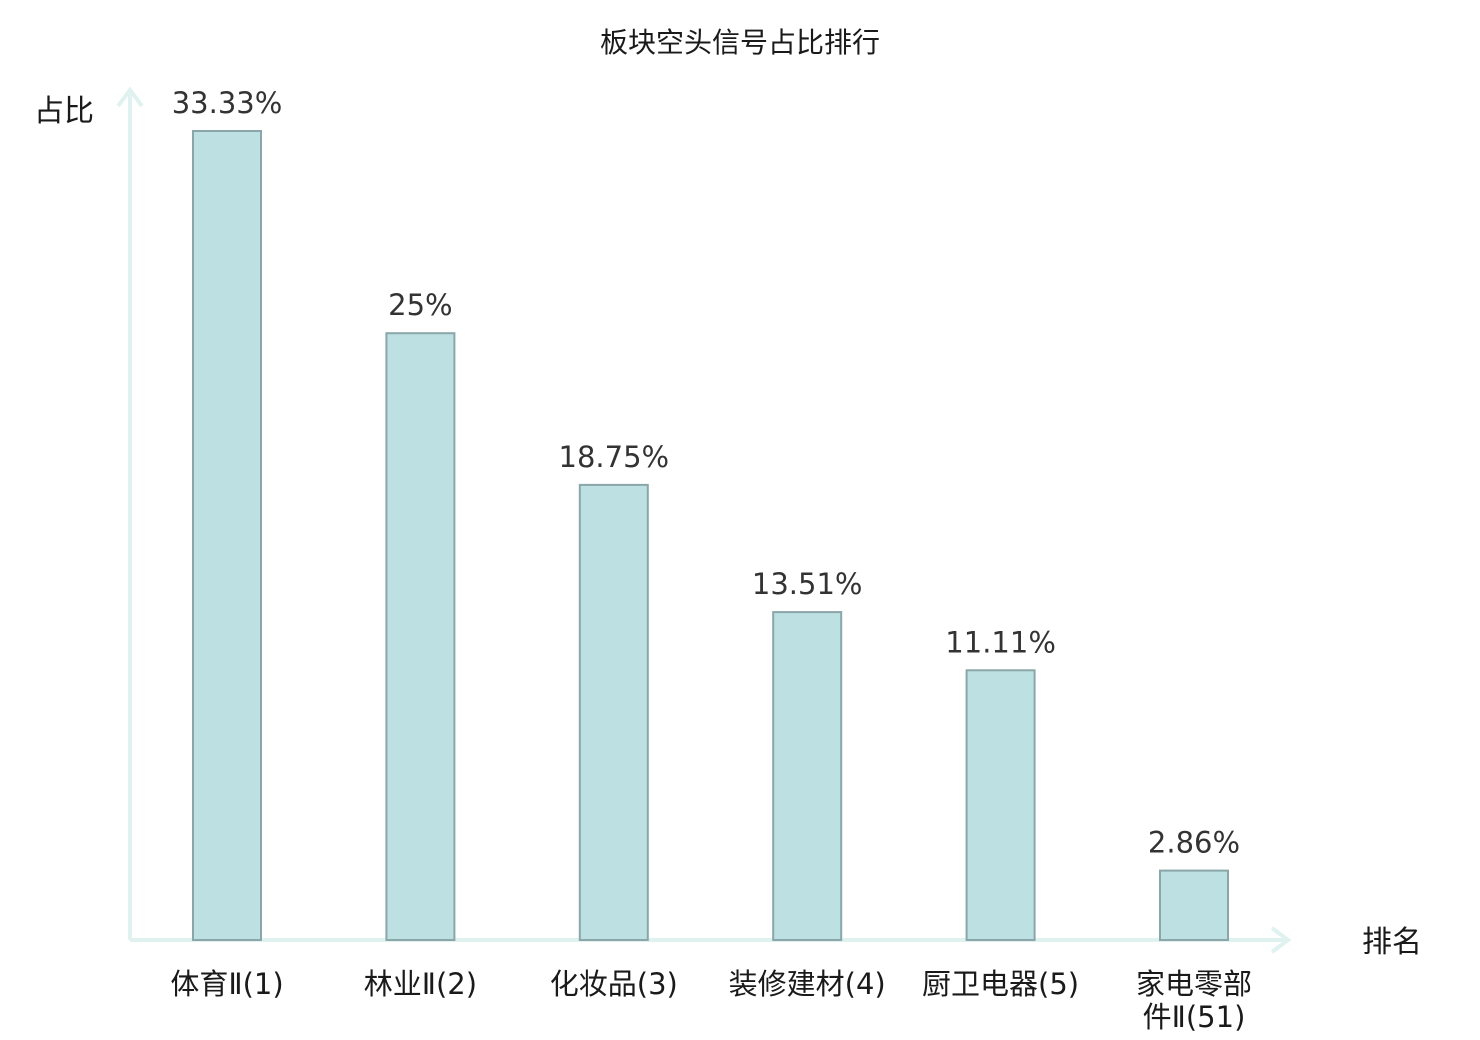  Describe the element at coordinates (740, 42) in the screenshot. I see `chart-title: 板块空头信号占比排行` at that location.